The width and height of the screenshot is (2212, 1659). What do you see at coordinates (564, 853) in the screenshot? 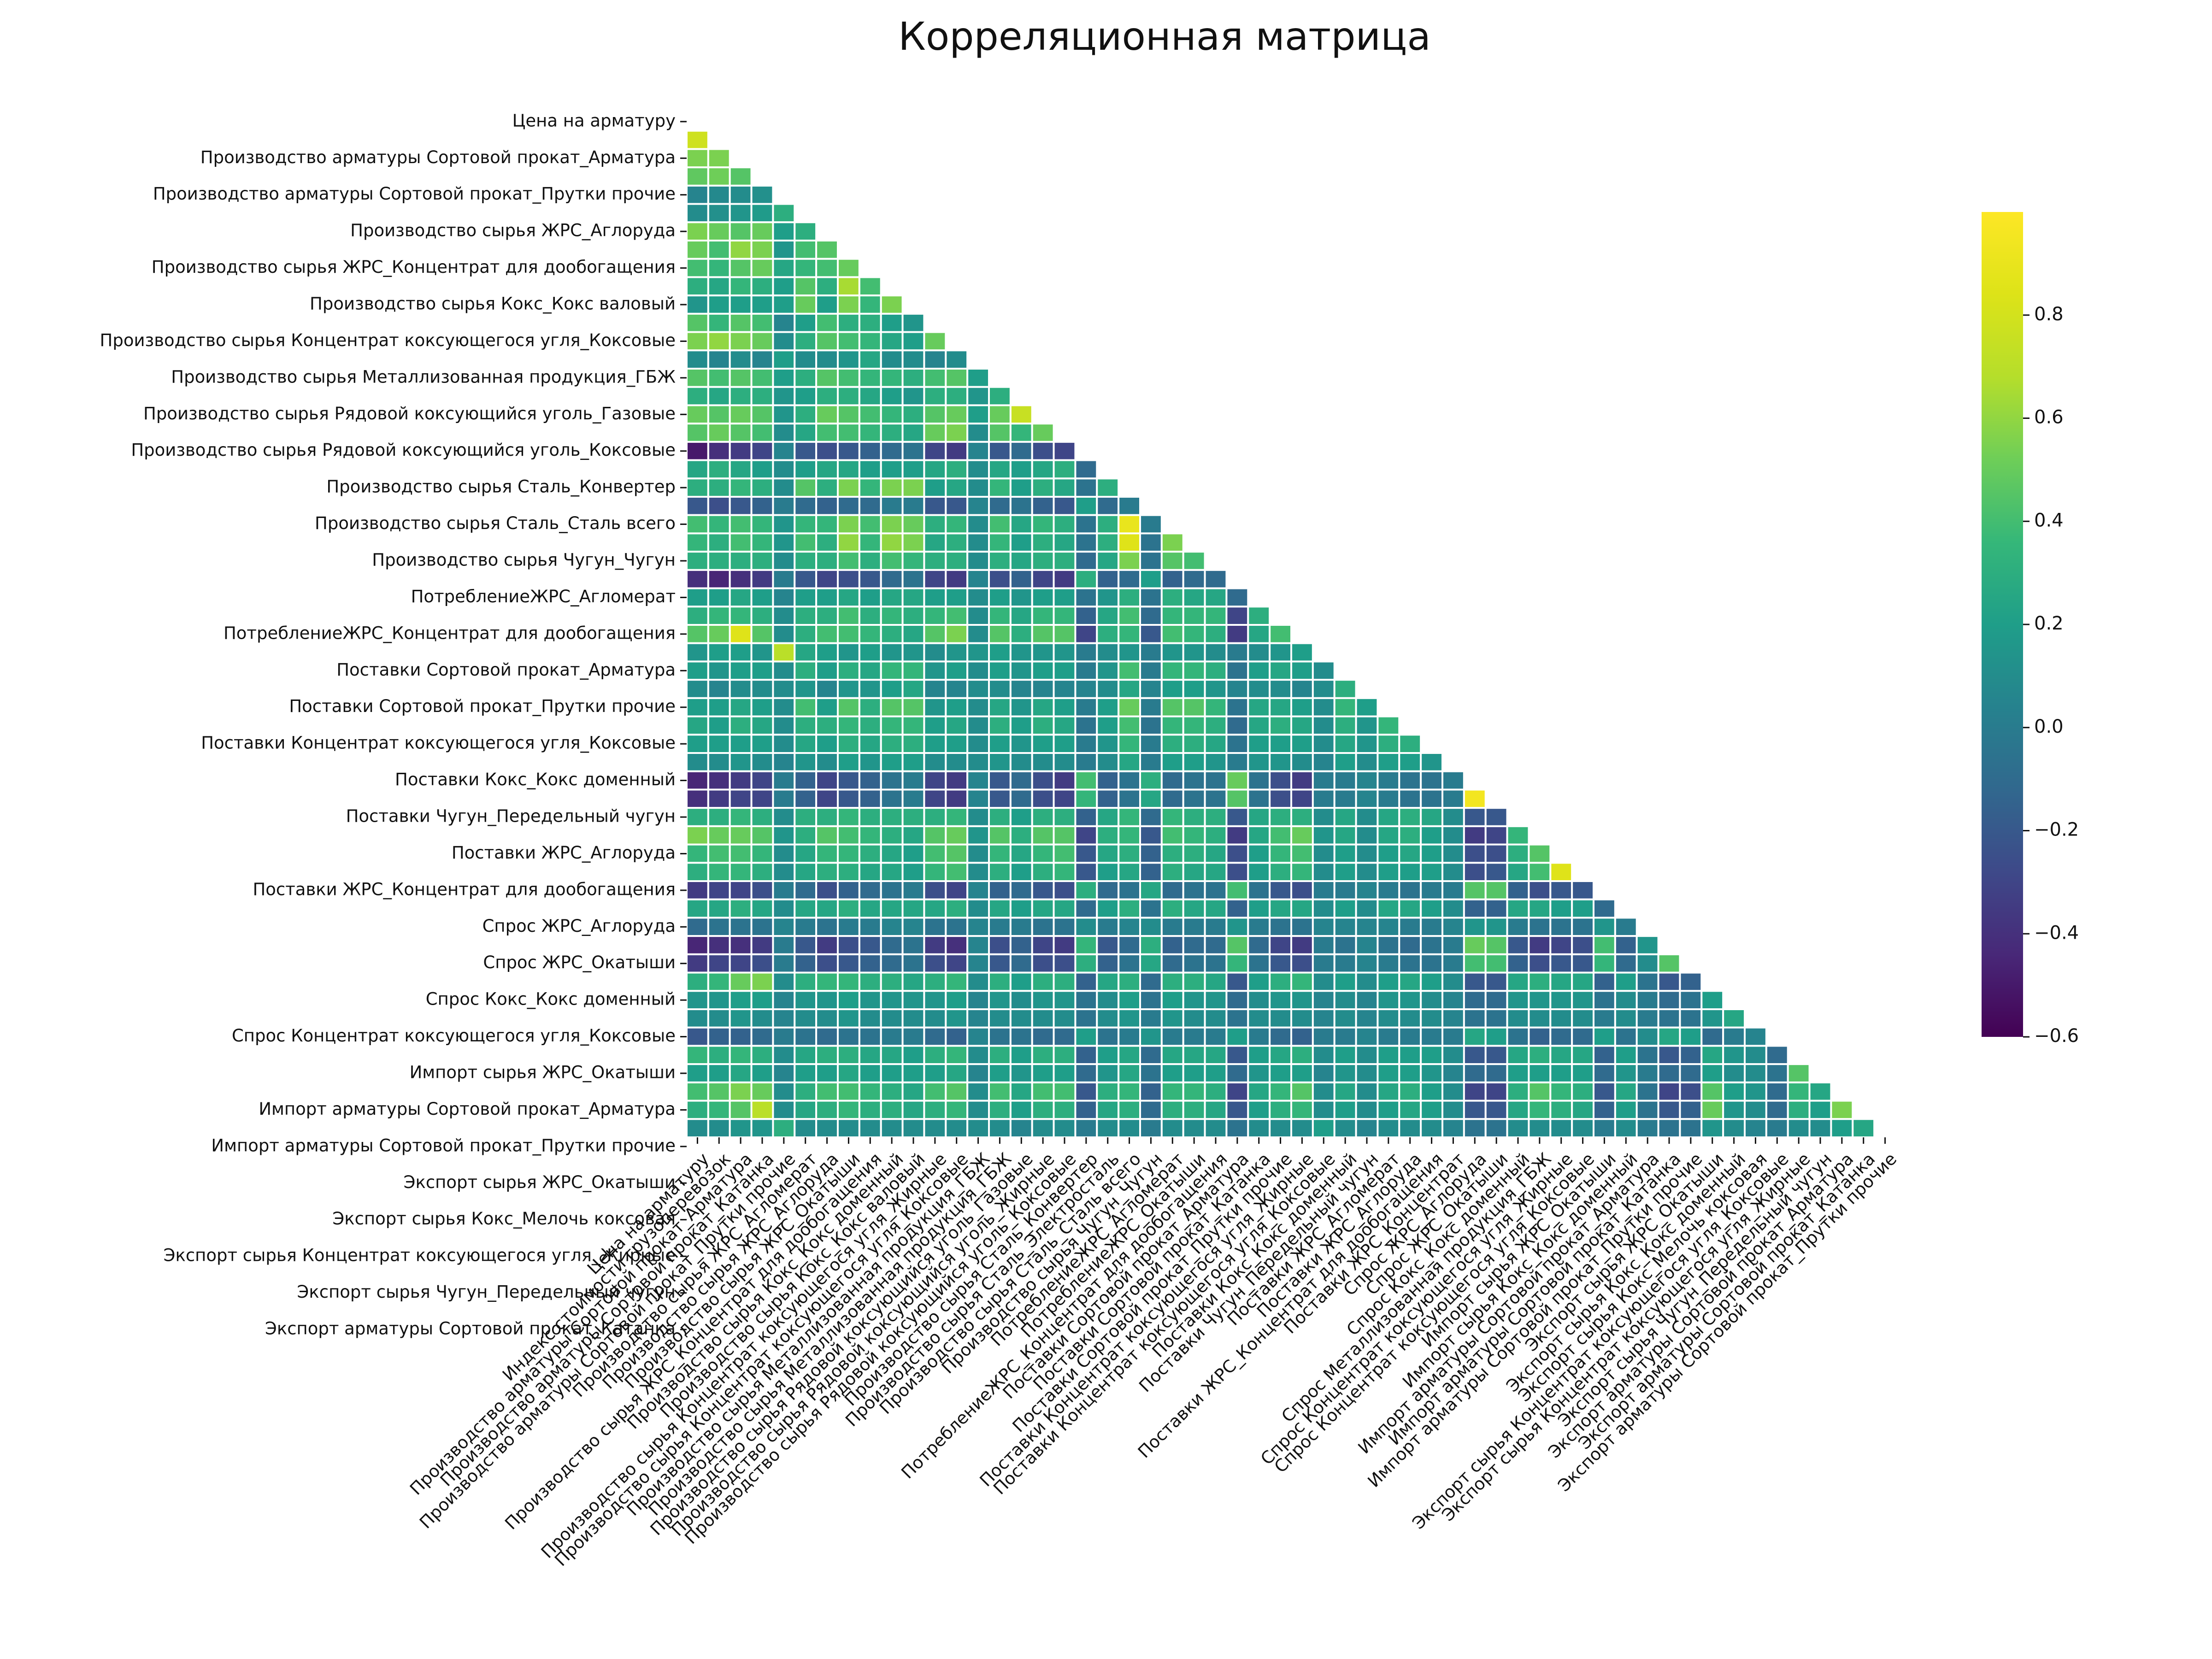
I see `y-tick-label: Поставки ЖРС_Аглоруда` at bounding box center [564, 853].